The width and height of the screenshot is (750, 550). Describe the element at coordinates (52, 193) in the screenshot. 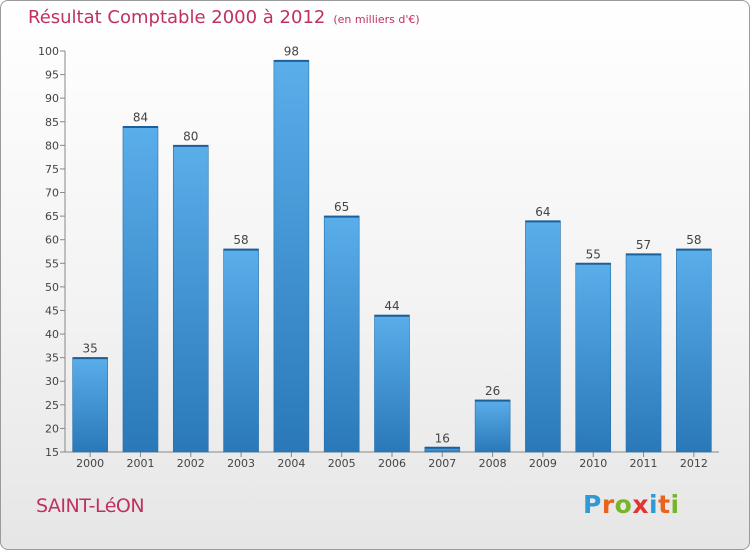

I see `y-tick-label: 70` at that location.